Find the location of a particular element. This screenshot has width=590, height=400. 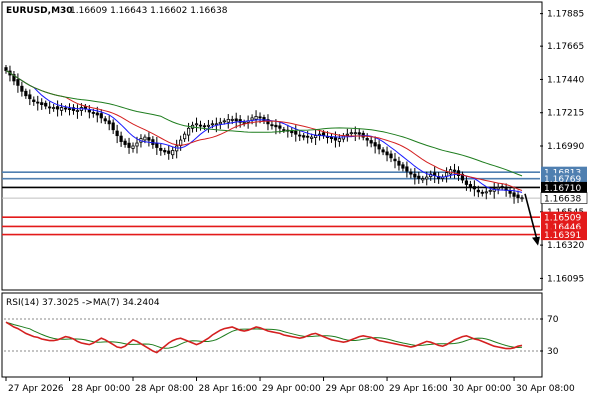

level-tag-label: 1.16769 is located at coordinates (562, 180).